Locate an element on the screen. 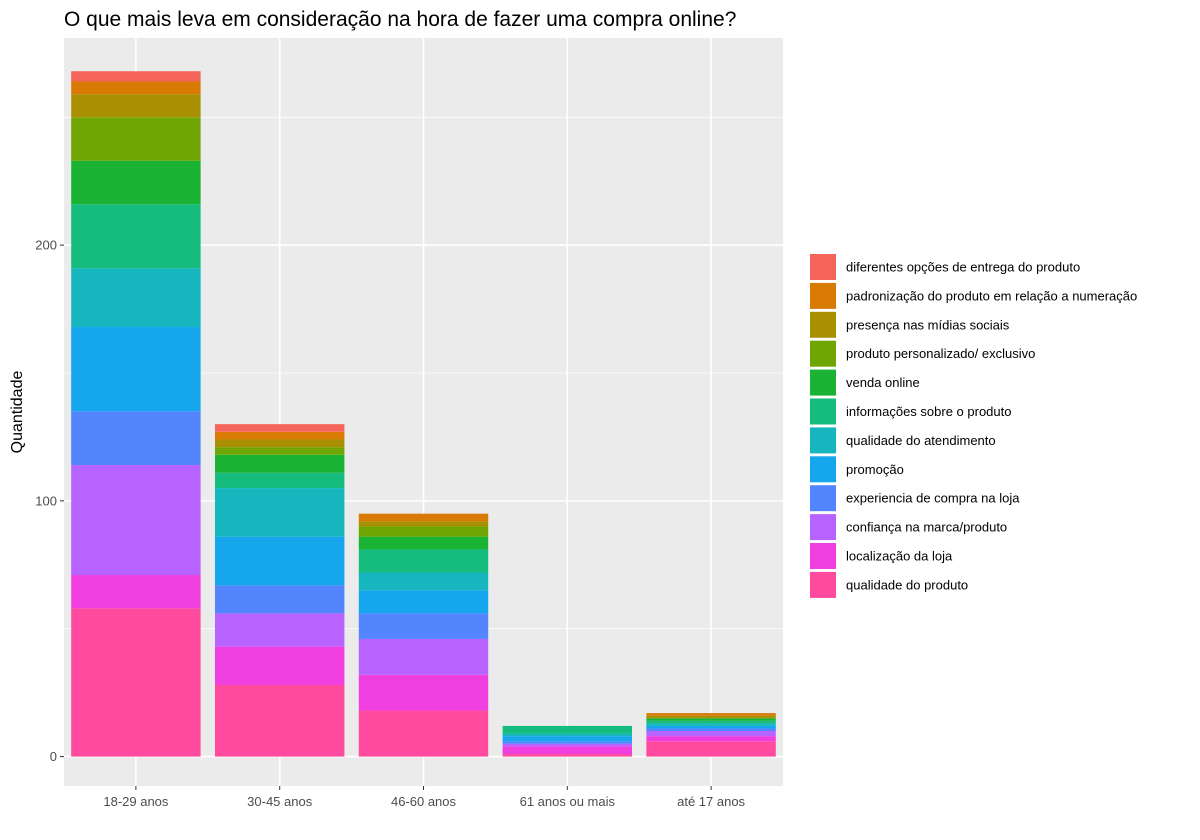  y-tick-label: 200 is located at coordinates (46, 245).